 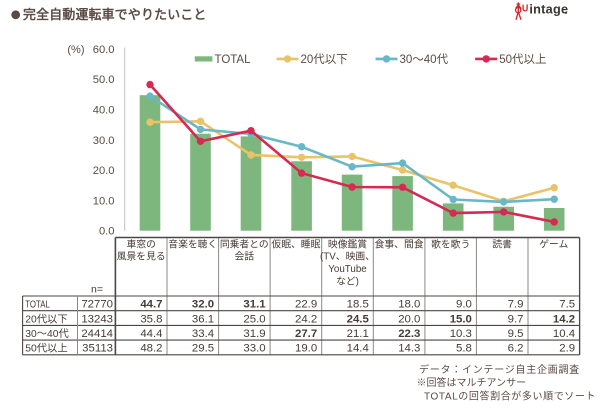 What do you see at coordinates (450, 244) in the screenshot?
I see `svg-text: 歌を歌う` at bounding box center [450, 244].